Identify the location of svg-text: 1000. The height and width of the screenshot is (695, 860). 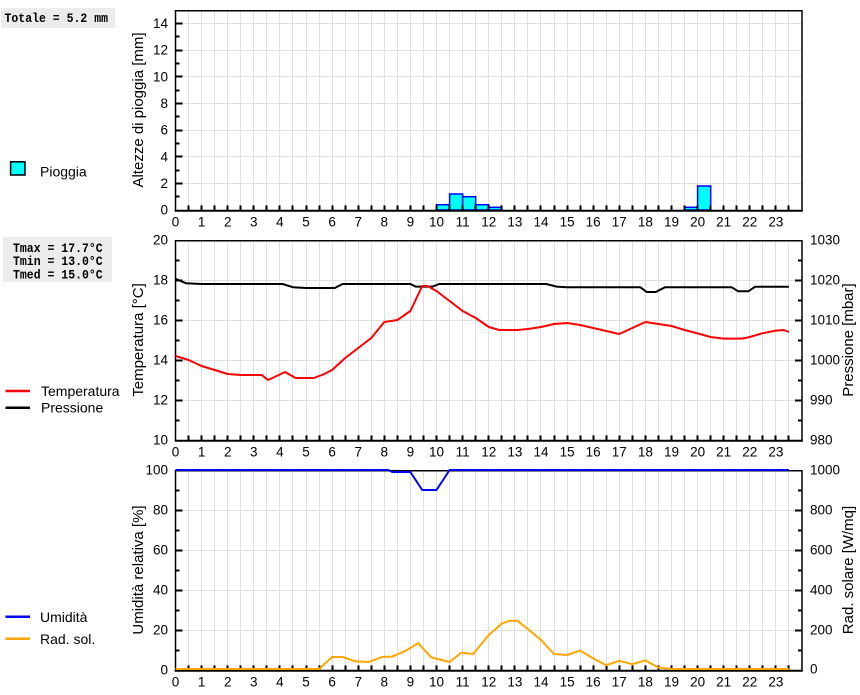
(825, 360).